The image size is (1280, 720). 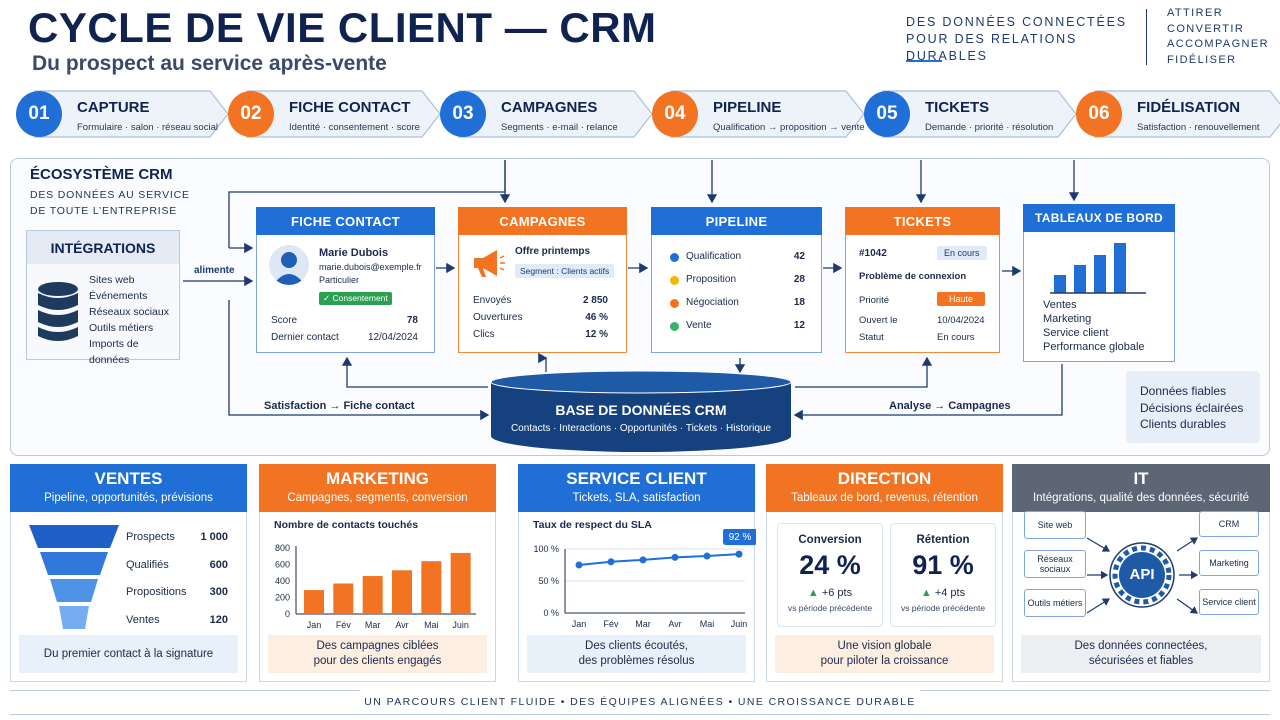 I want to click on score-label: Score, so click(x=284, y=320).